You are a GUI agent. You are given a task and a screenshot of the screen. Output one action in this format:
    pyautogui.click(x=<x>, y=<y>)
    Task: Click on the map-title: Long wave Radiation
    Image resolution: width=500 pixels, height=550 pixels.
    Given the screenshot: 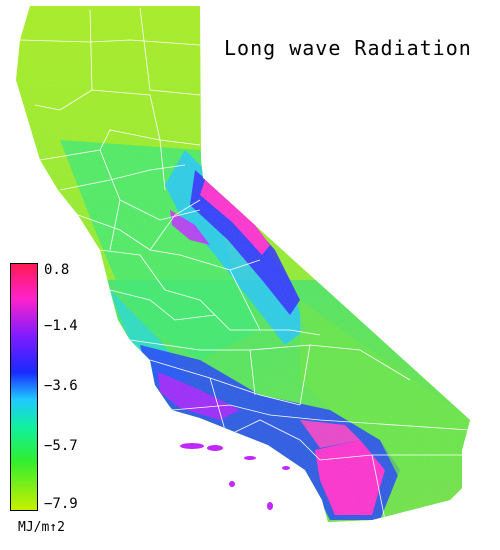 What is the action you would take?
    pyautogui.click(x=348, y=48)
    